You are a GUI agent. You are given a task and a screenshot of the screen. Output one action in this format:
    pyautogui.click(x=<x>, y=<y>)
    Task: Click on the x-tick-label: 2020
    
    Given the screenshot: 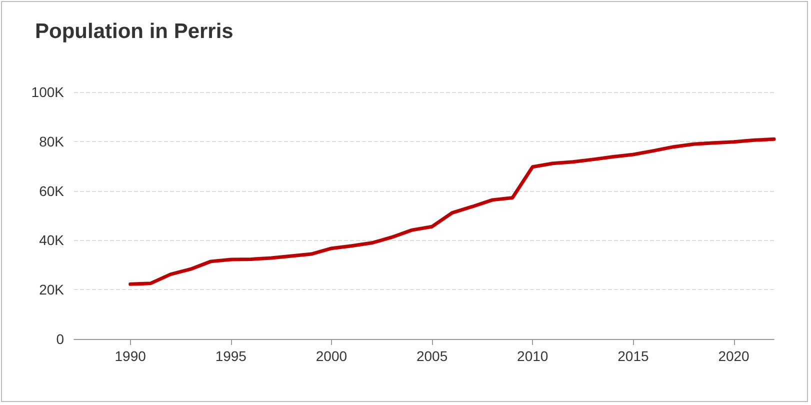 What is the action you would take?
    pyautogui.click(x=734, y=356)
    